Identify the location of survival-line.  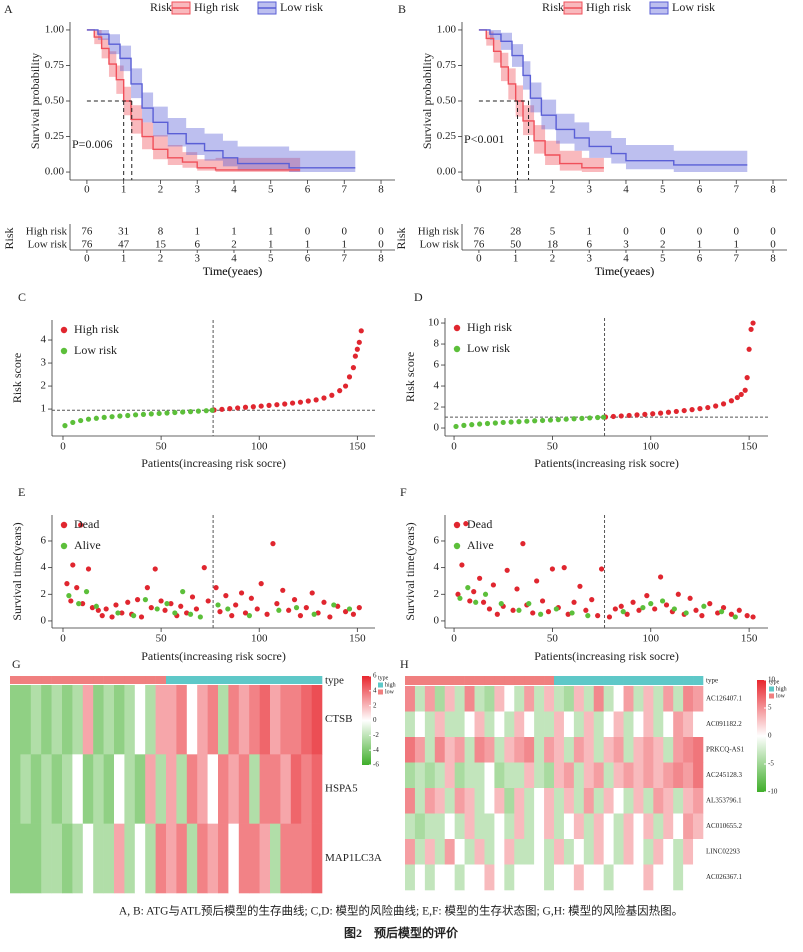
(541, 99).